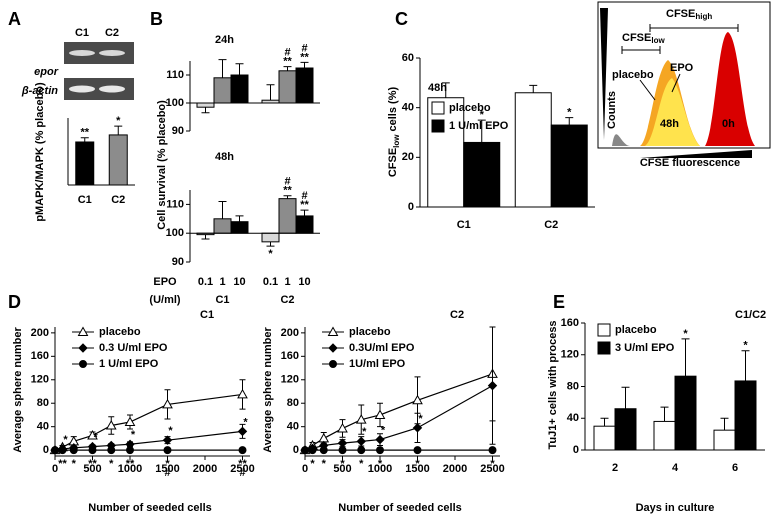 Image resolution: width=773 pixels, height=517 pixels. Describe the element at coordinates (133, 348) in the screenshot. I see `legend-label: 0.3 U/ml EPO` at that location.